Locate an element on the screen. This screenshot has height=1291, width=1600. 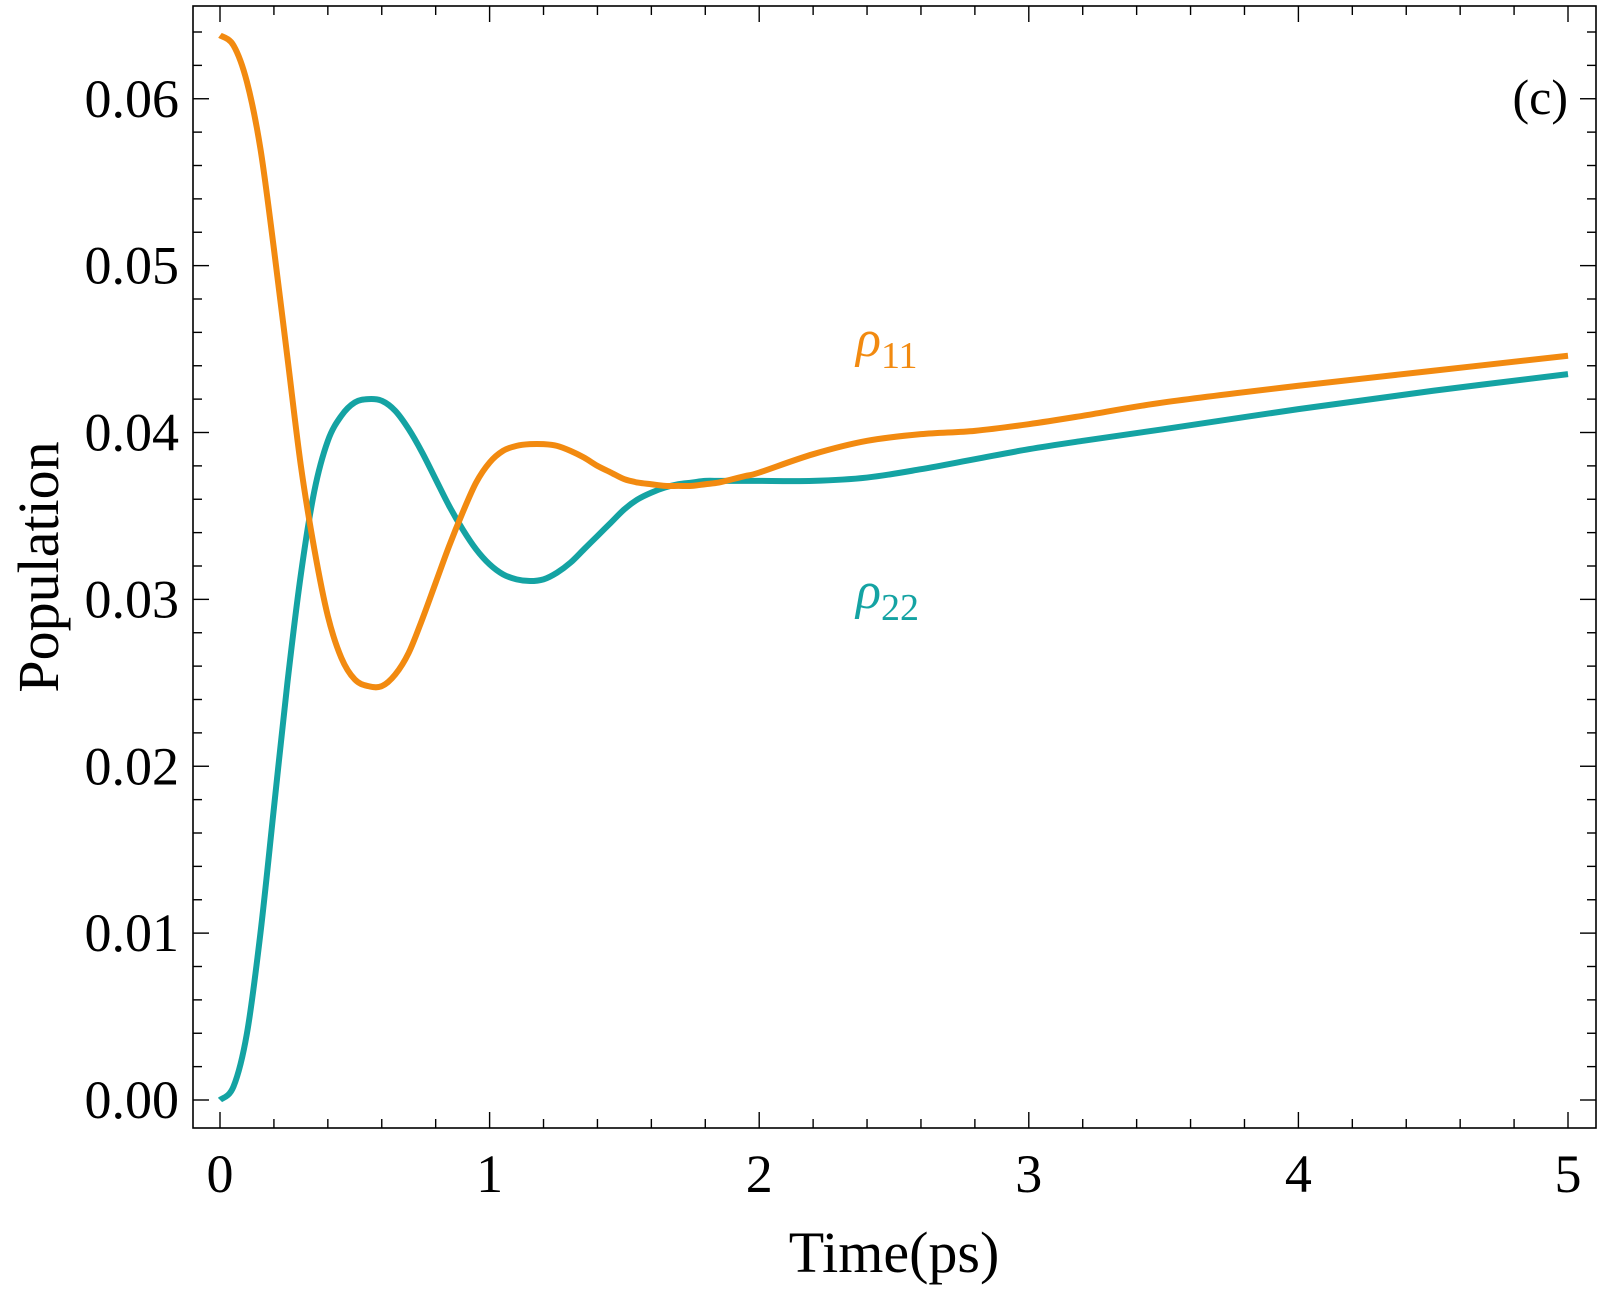
x-tick-label: 1 is located at coordinates (489, 1174).